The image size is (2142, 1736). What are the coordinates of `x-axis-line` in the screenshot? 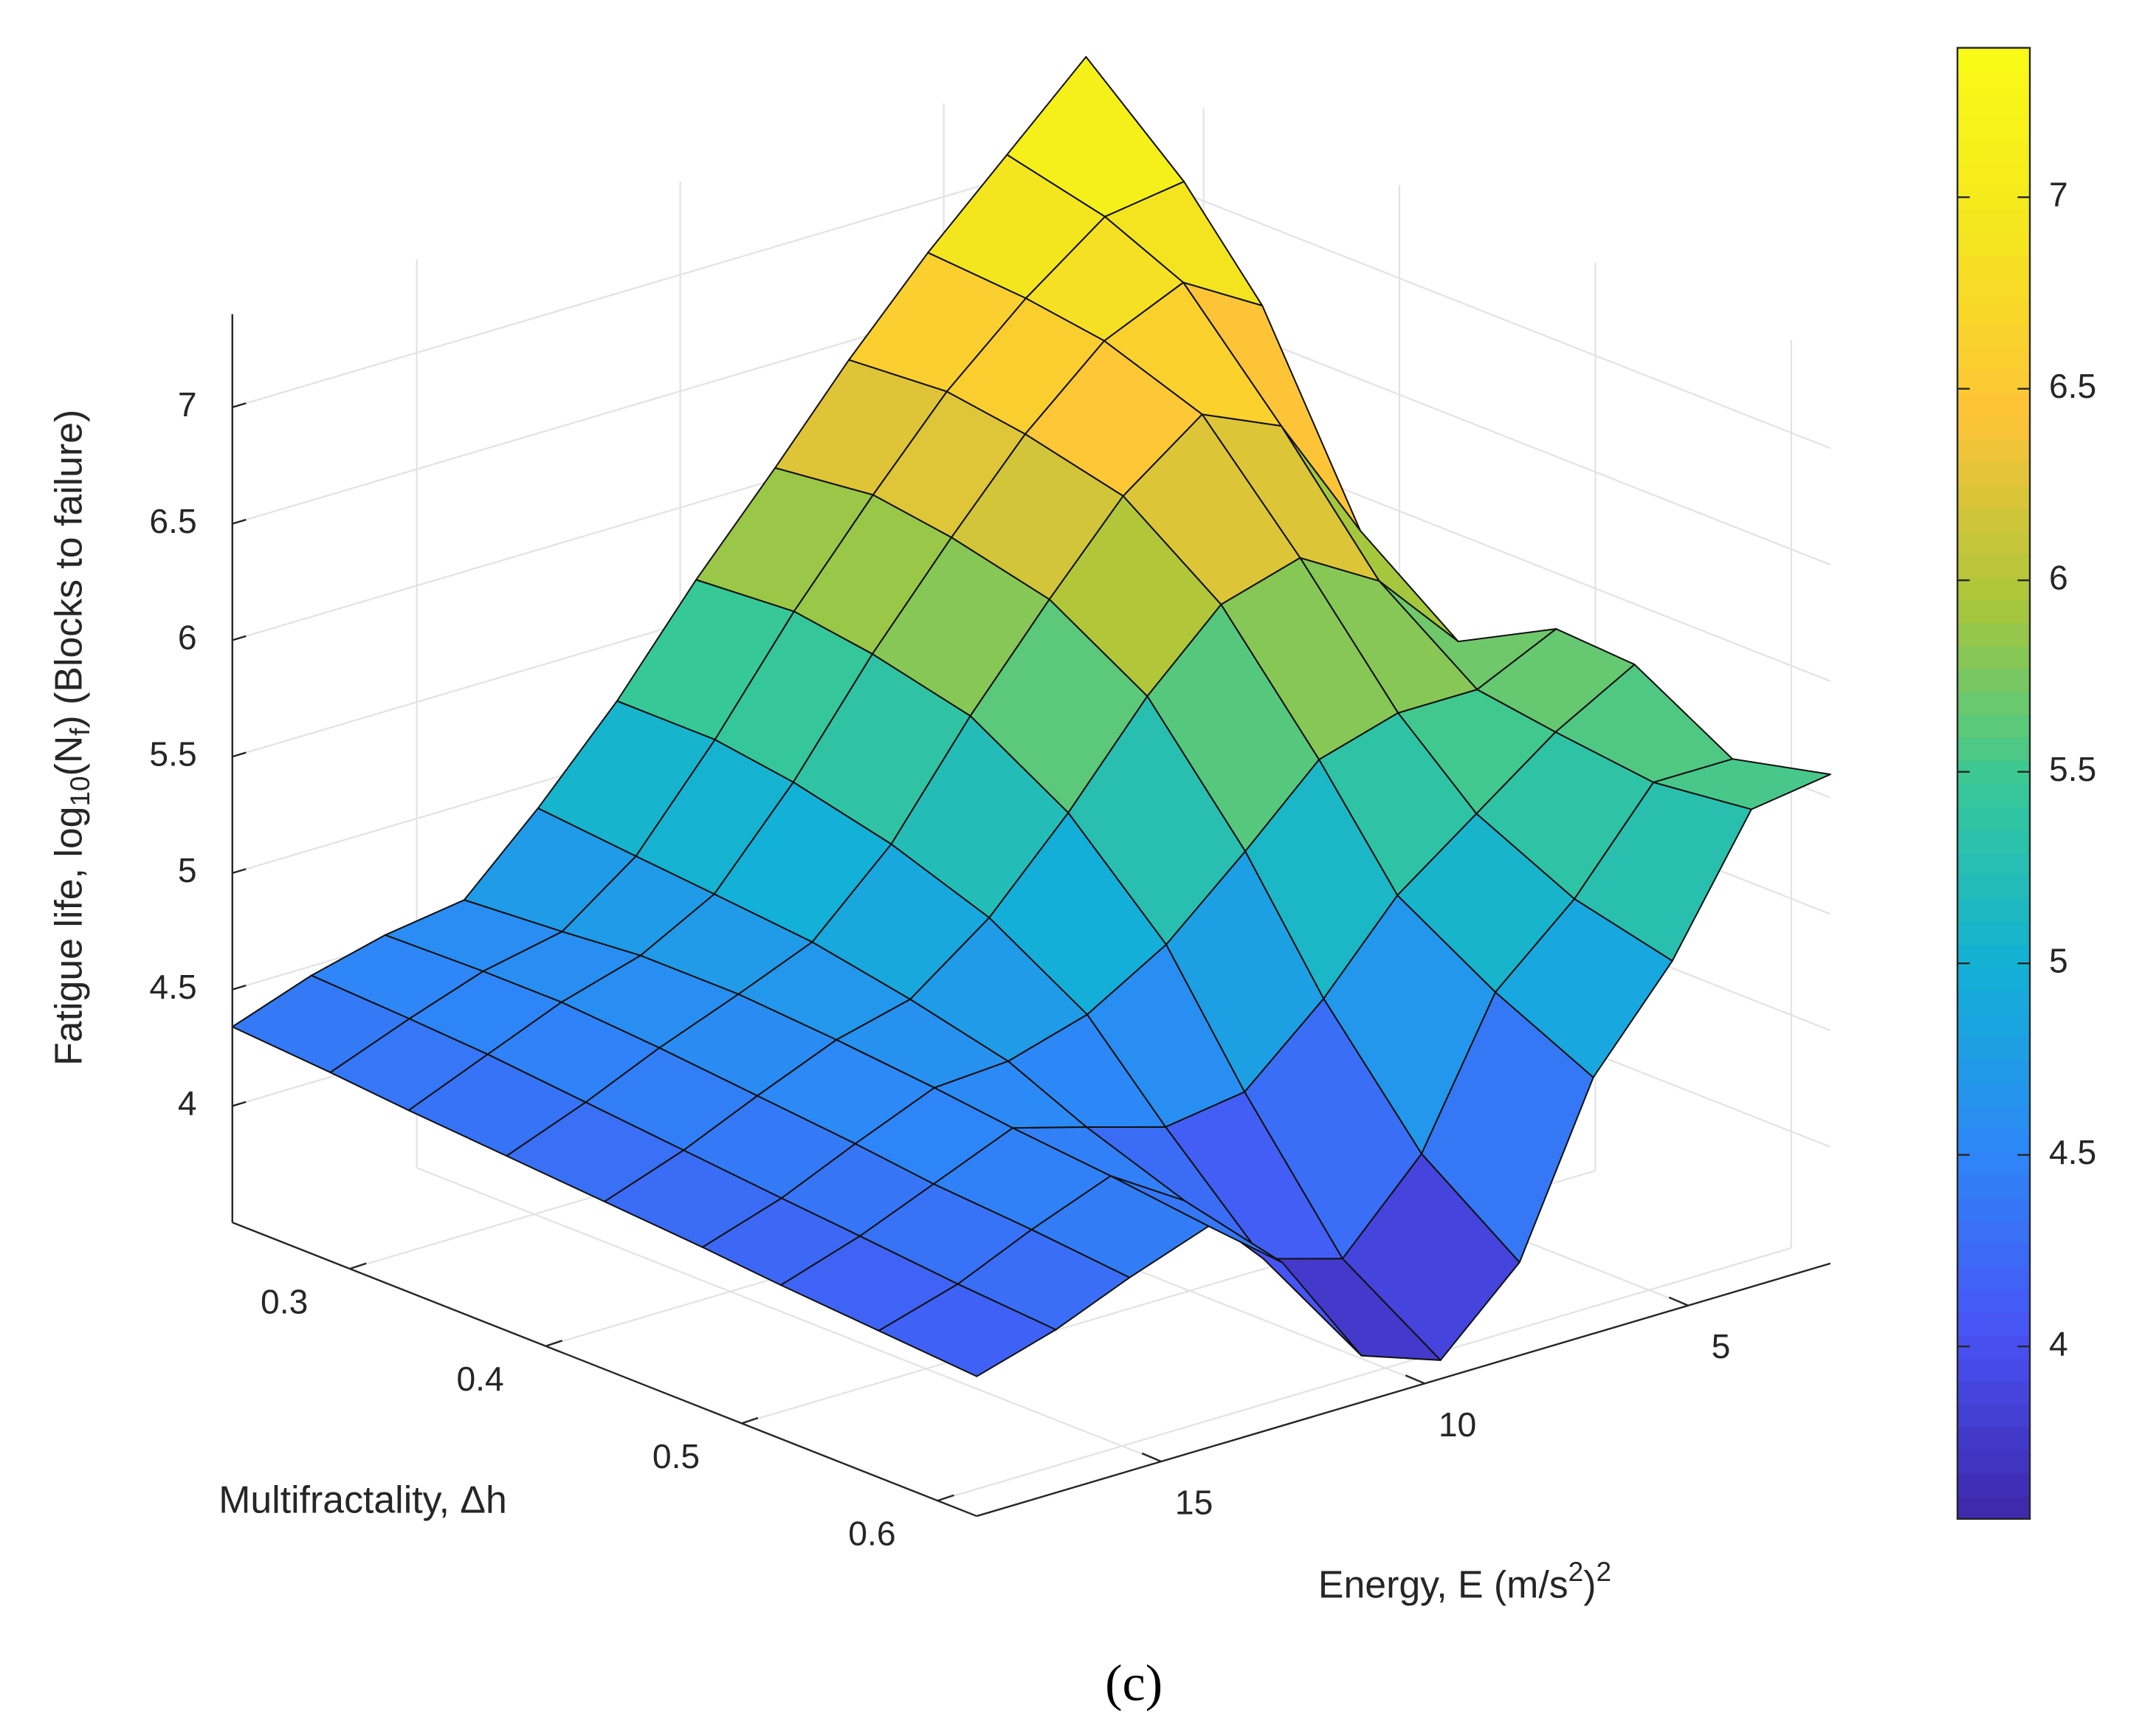 It's located at (1403, 1390).